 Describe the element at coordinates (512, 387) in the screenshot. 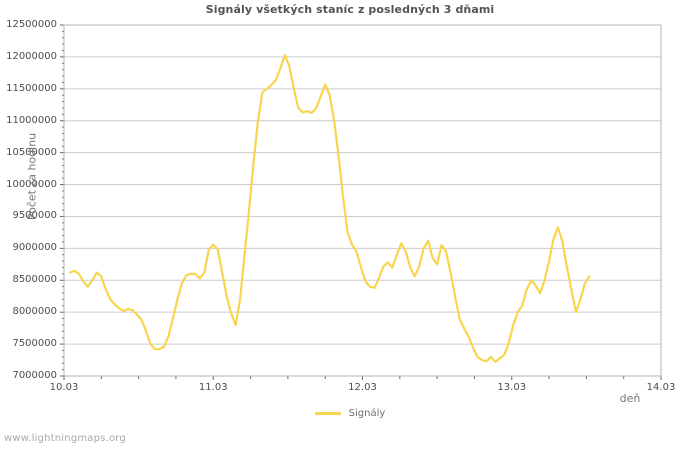

I see `x-axis-tick-label: 13.03` at that location.